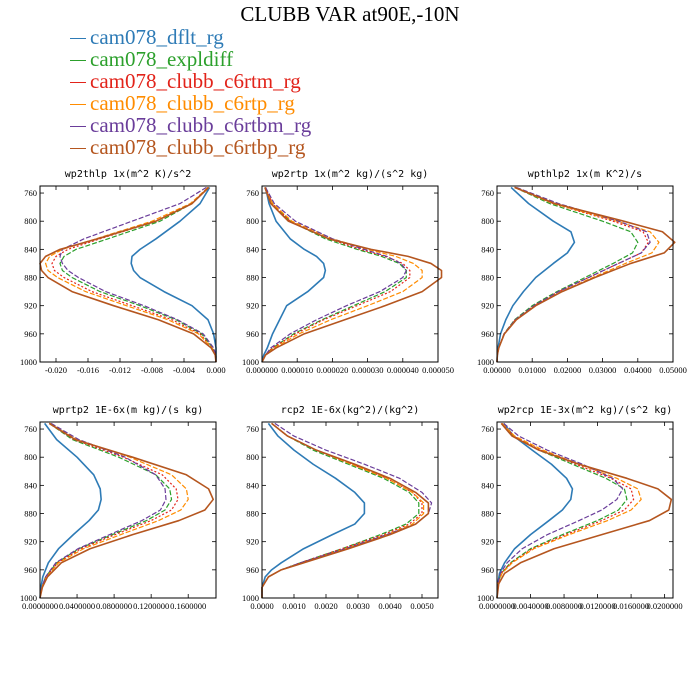  What do you see at coordinates (673, 370) in the screenshot?
I see `x-tick-label: 0.05000` at bounding box center [673, 370].